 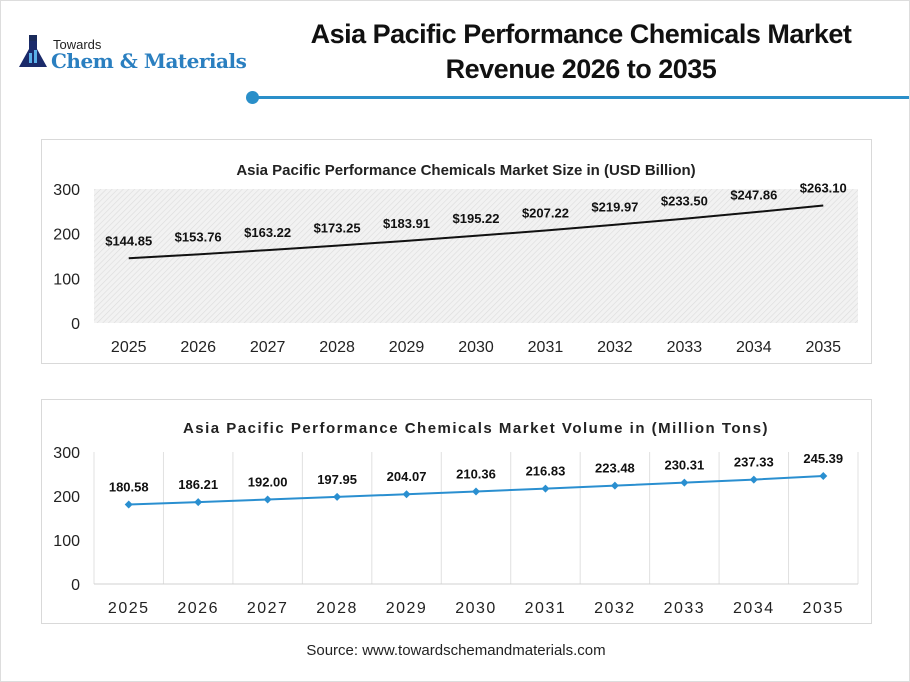 I want to click on data-label: 204.07, so click(x=407, y=476).